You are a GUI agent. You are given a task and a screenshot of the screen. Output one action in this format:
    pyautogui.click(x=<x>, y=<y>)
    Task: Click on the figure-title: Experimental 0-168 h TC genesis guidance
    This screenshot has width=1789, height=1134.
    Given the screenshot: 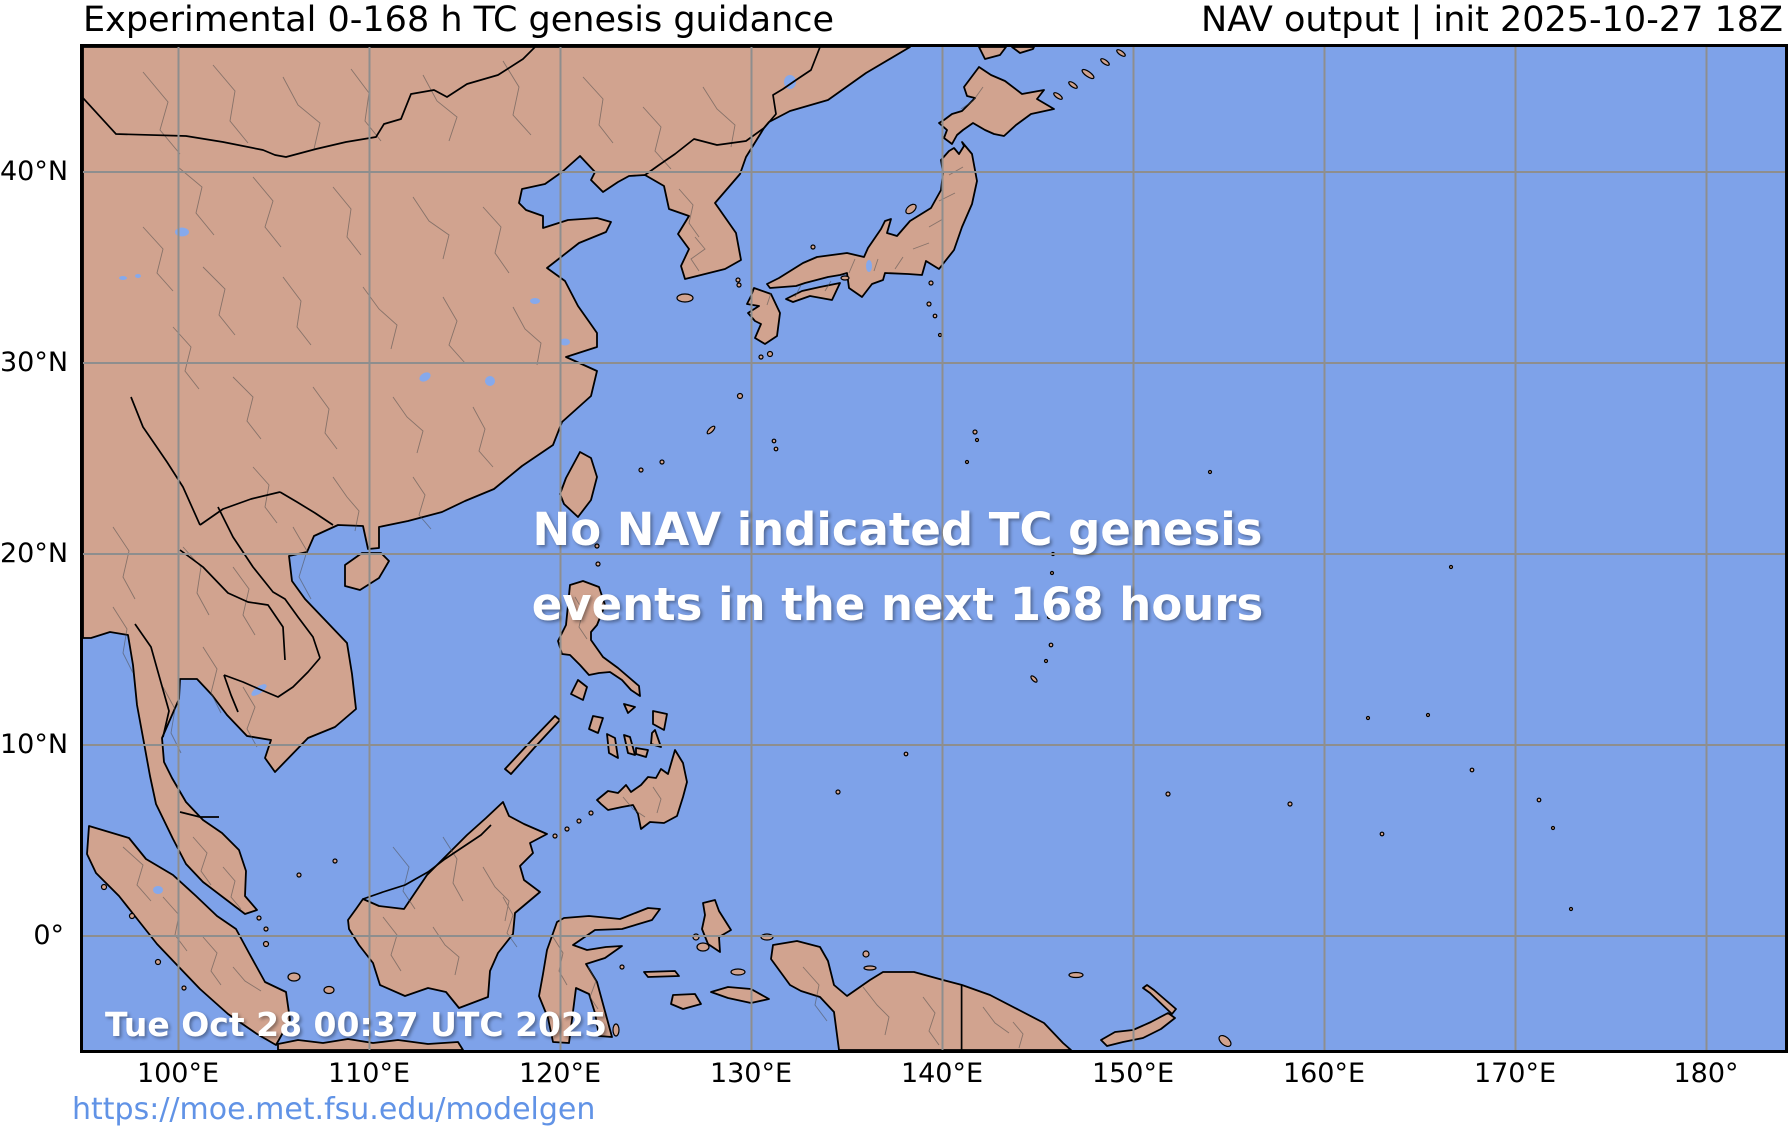 What is the action you would take?
    pyautogui.click(x=459, y=20)
    